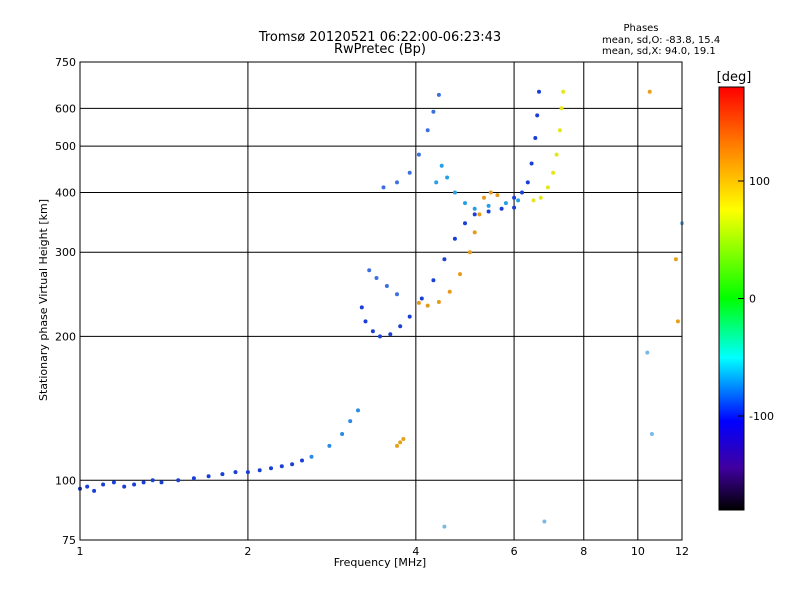  I want to click on y-tick-label: 400, so click(65, 192).